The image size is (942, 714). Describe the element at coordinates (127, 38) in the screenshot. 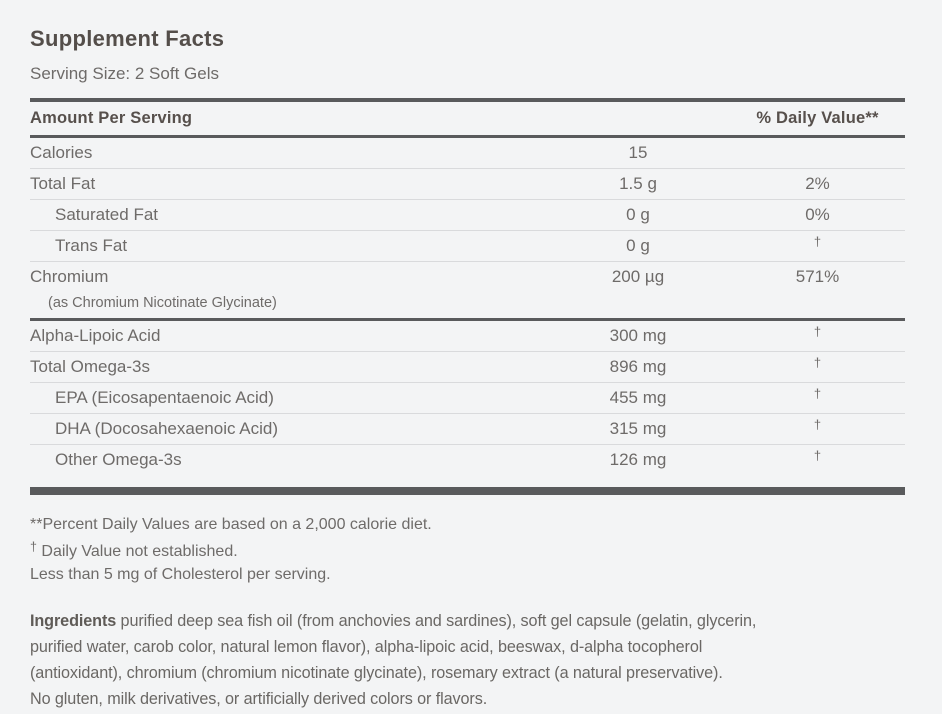

I see `page-title: Supplement Facts` at that location.